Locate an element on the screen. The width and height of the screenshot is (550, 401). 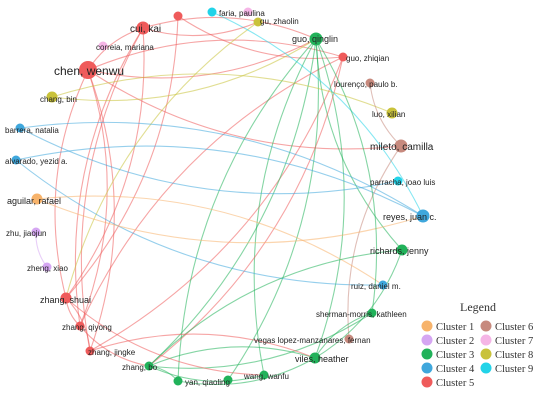
link-redtop-guozhiqian is located at coordinates (260, 37).